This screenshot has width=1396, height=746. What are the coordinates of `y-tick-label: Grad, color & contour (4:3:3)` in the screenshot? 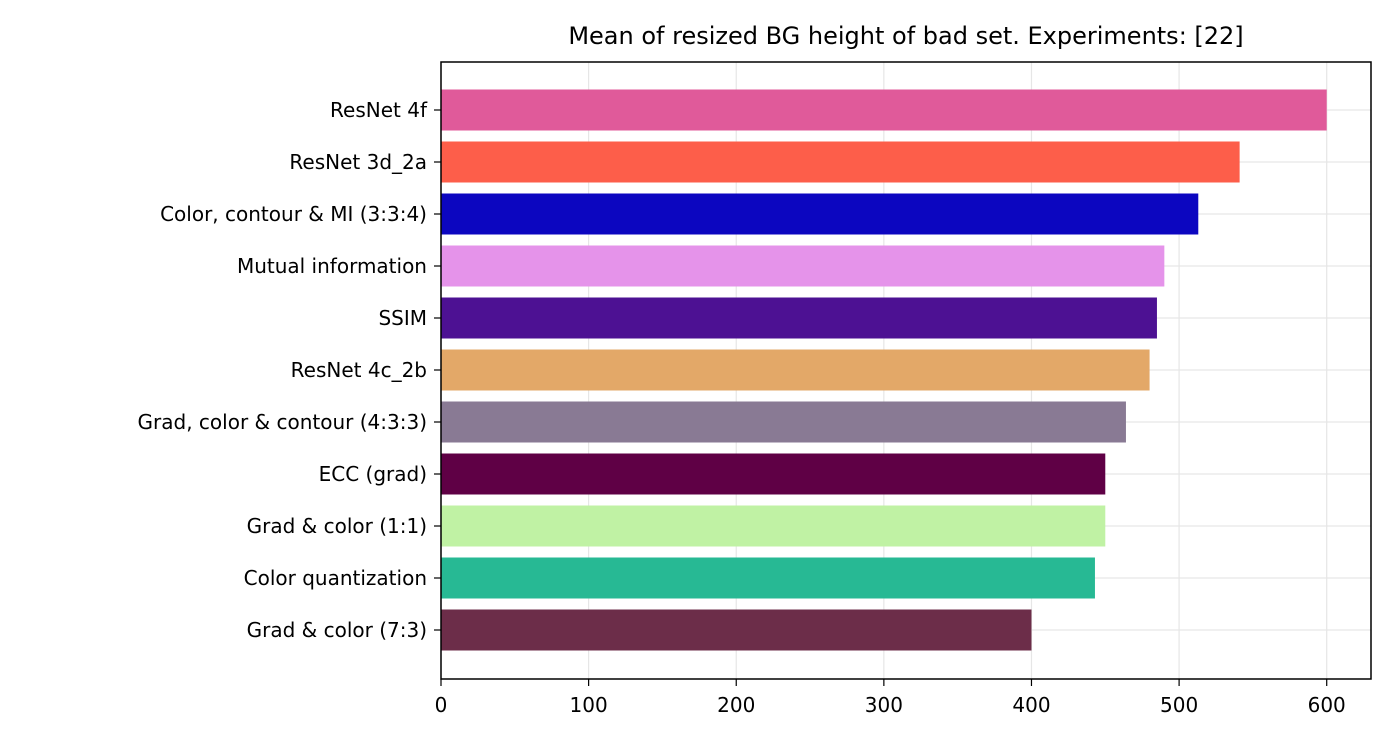 It's located at (282, 422).